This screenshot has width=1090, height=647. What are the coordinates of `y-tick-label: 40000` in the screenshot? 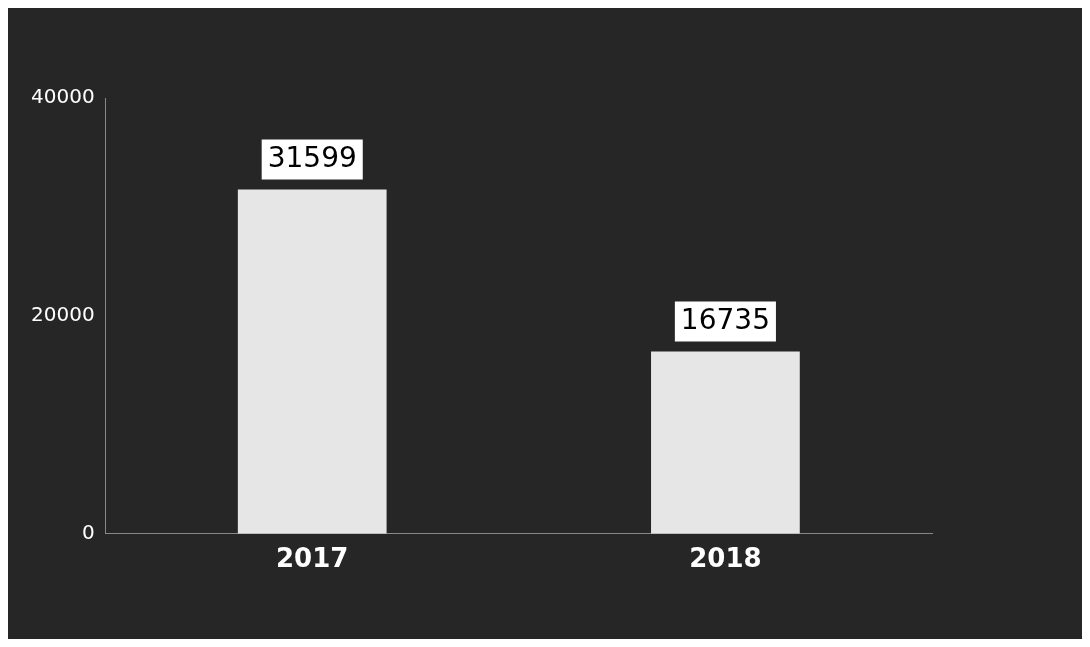 It's located at (63, 96).